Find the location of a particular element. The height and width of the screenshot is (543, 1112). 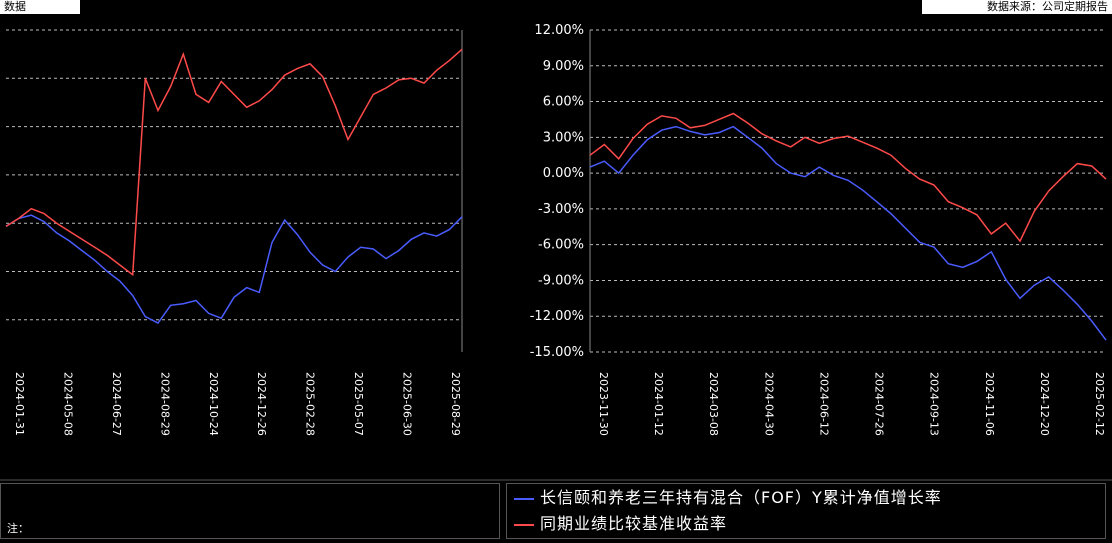

left-series-fund-line is located at coordinates (234, 269).